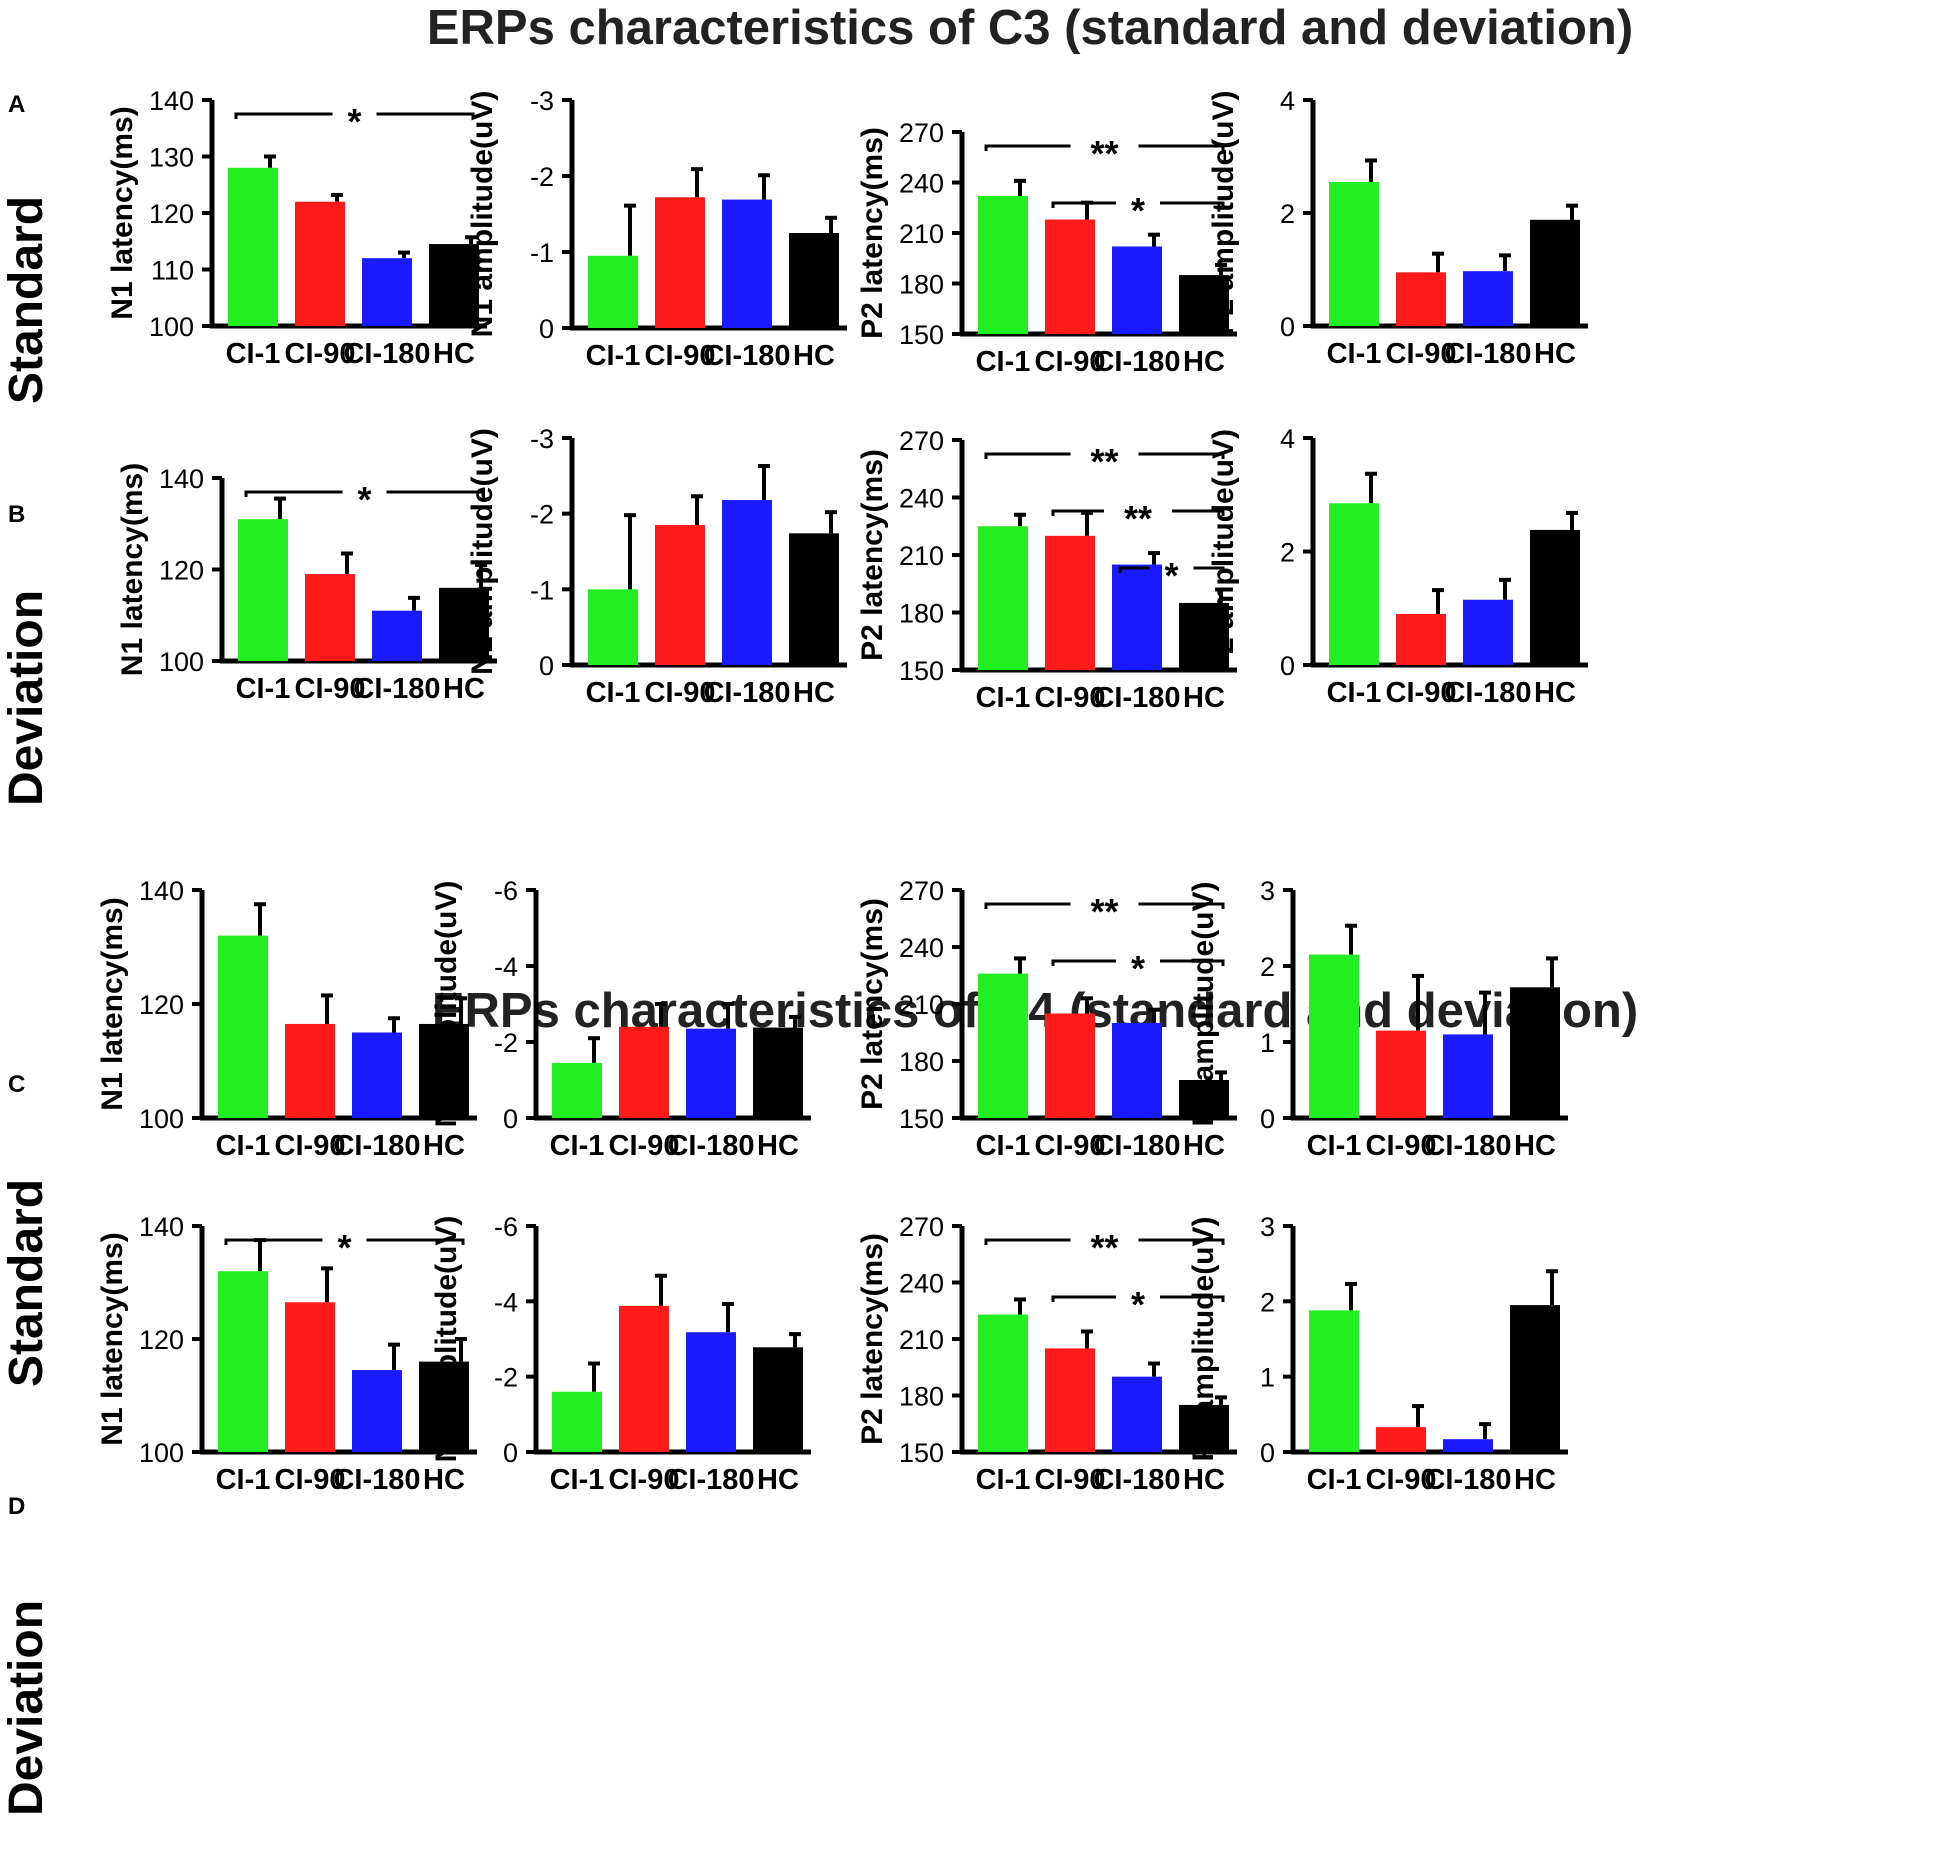  I want to click on y-tick-label: -4, so click(506, 1302).